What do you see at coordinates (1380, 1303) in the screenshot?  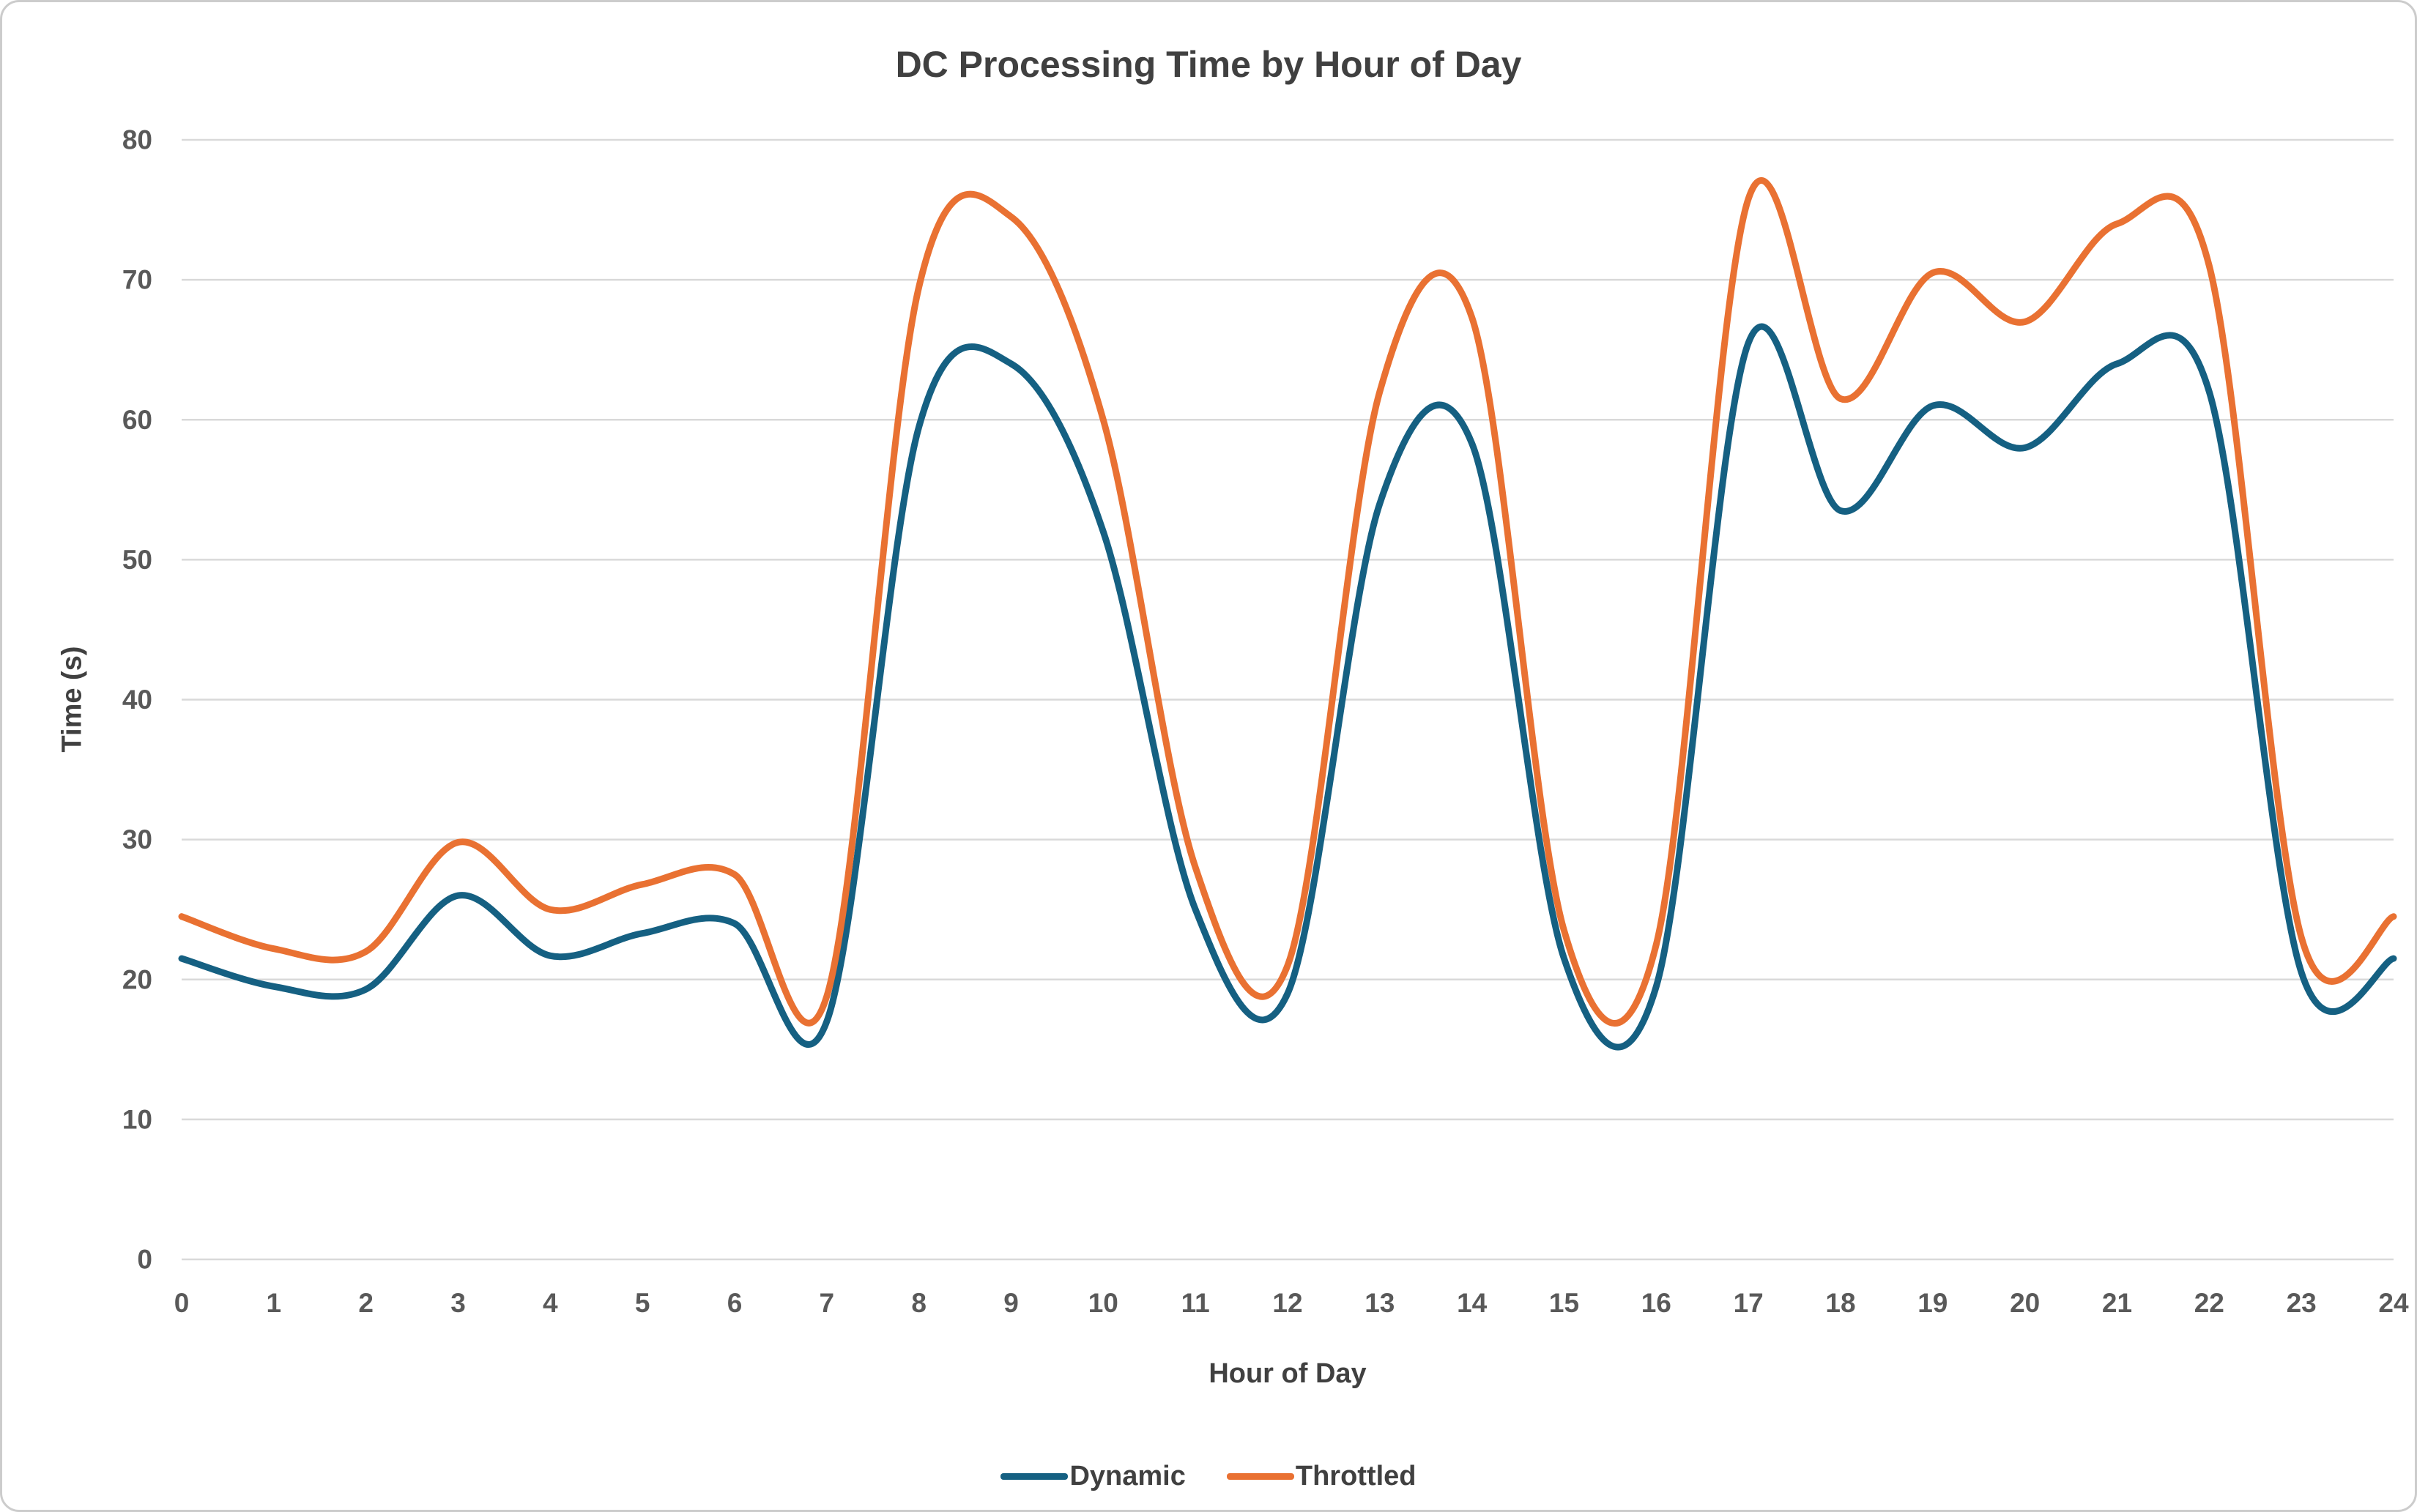 I see `x-tick-label: 13` at bounding box center [1380, 1303].